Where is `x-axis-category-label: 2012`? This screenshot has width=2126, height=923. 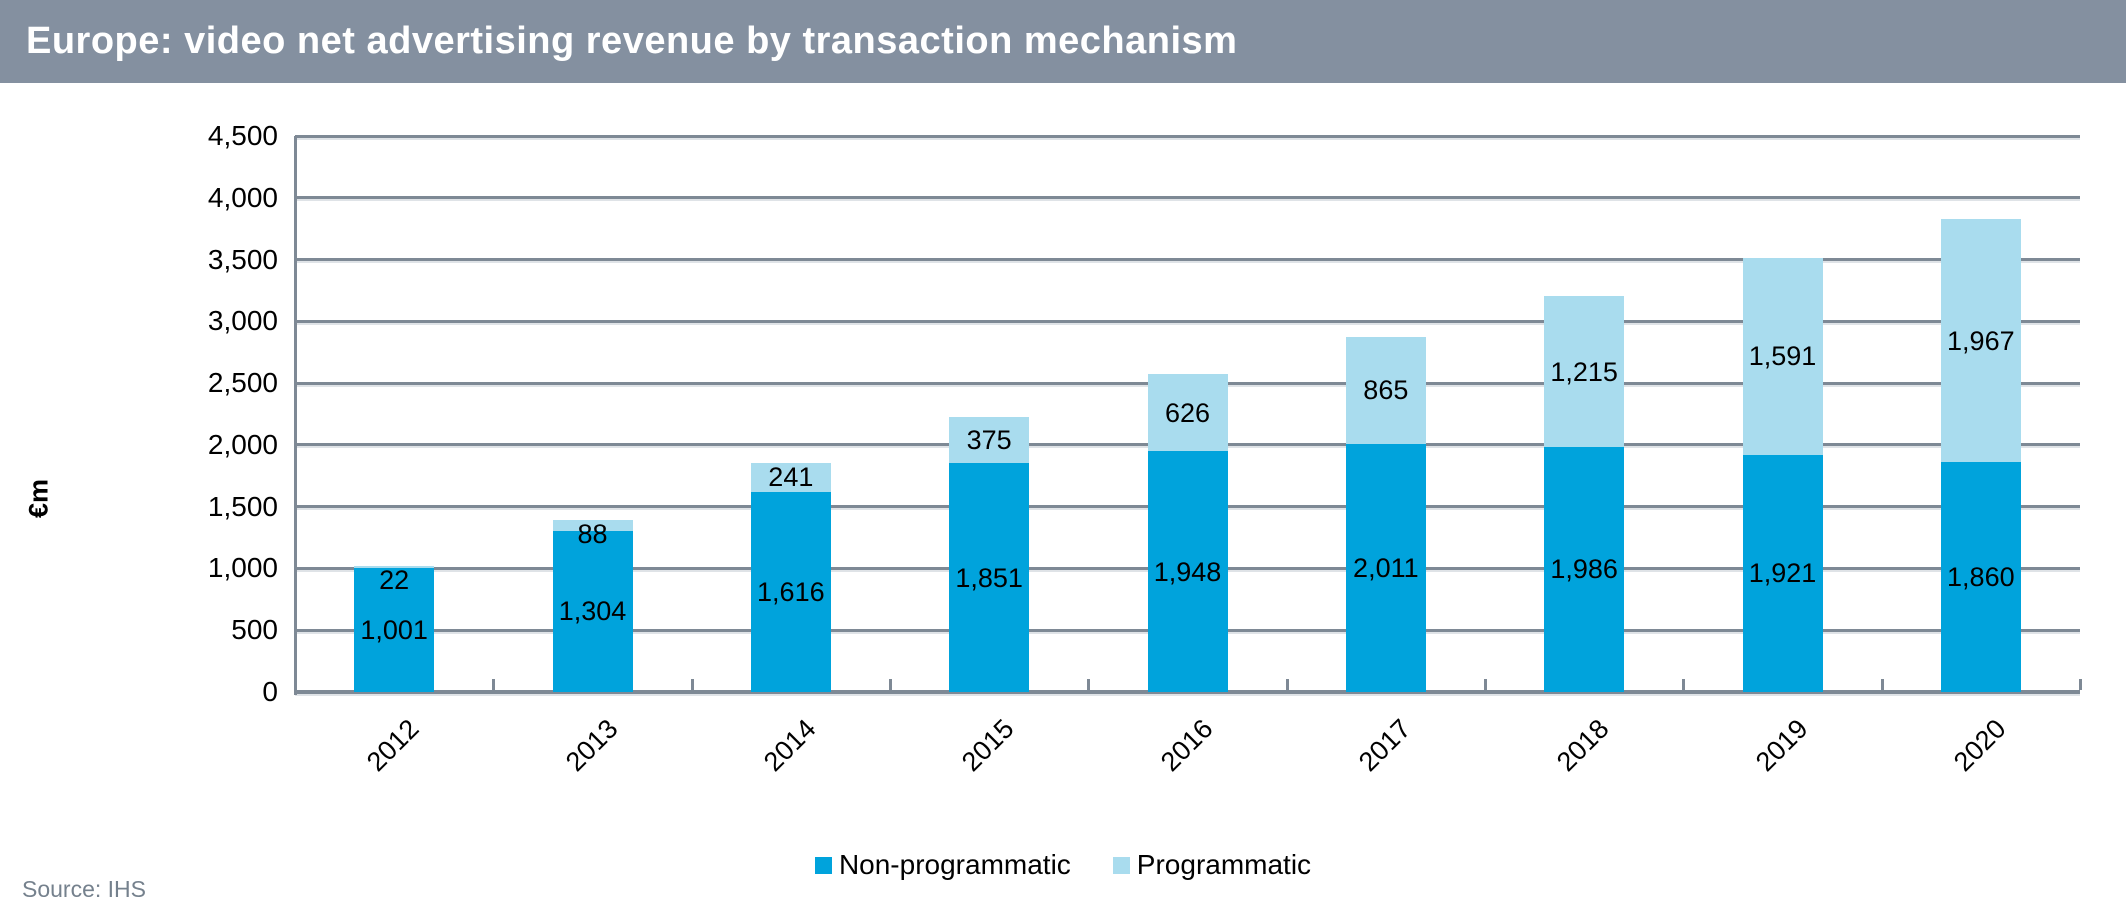 x-axis-category-label: 2012 is located at coordinates (393, 745).